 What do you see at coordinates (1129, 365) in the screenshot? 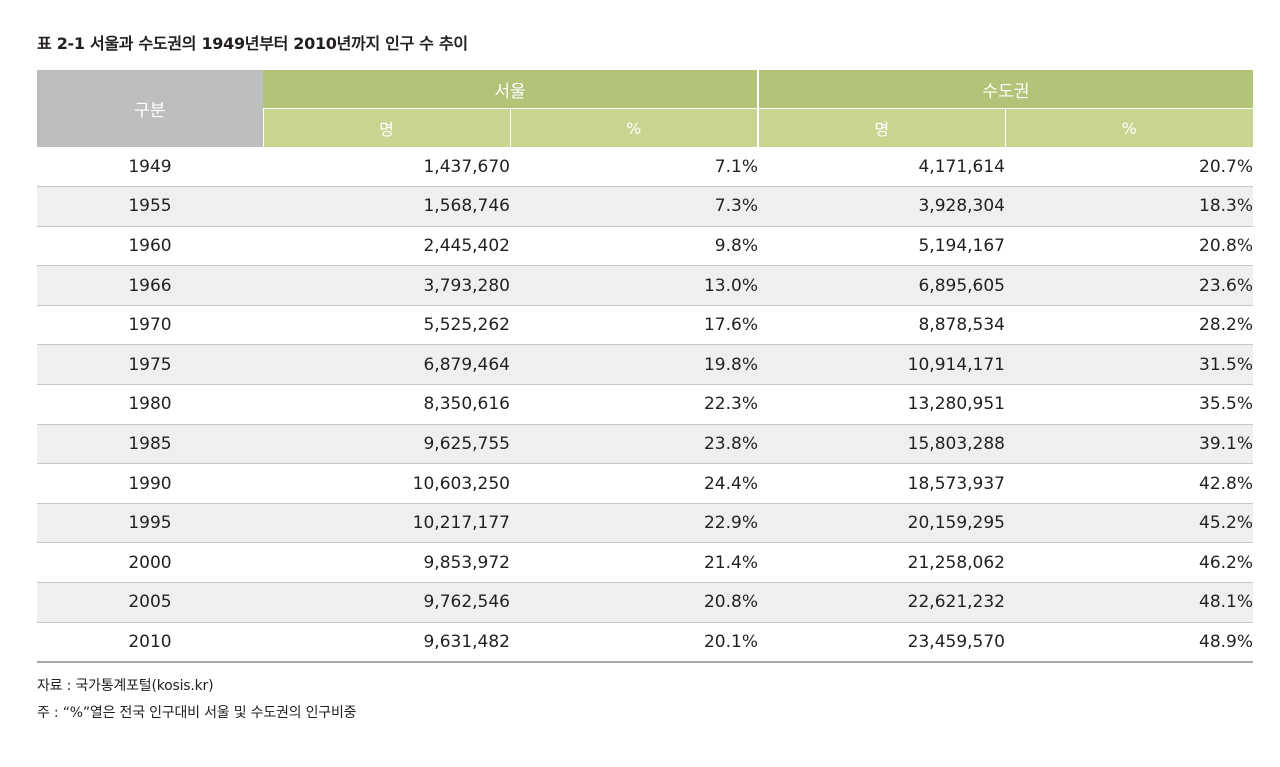
I see `cell-capital-percent: 31.5%` at bounding box center [1129, 365].